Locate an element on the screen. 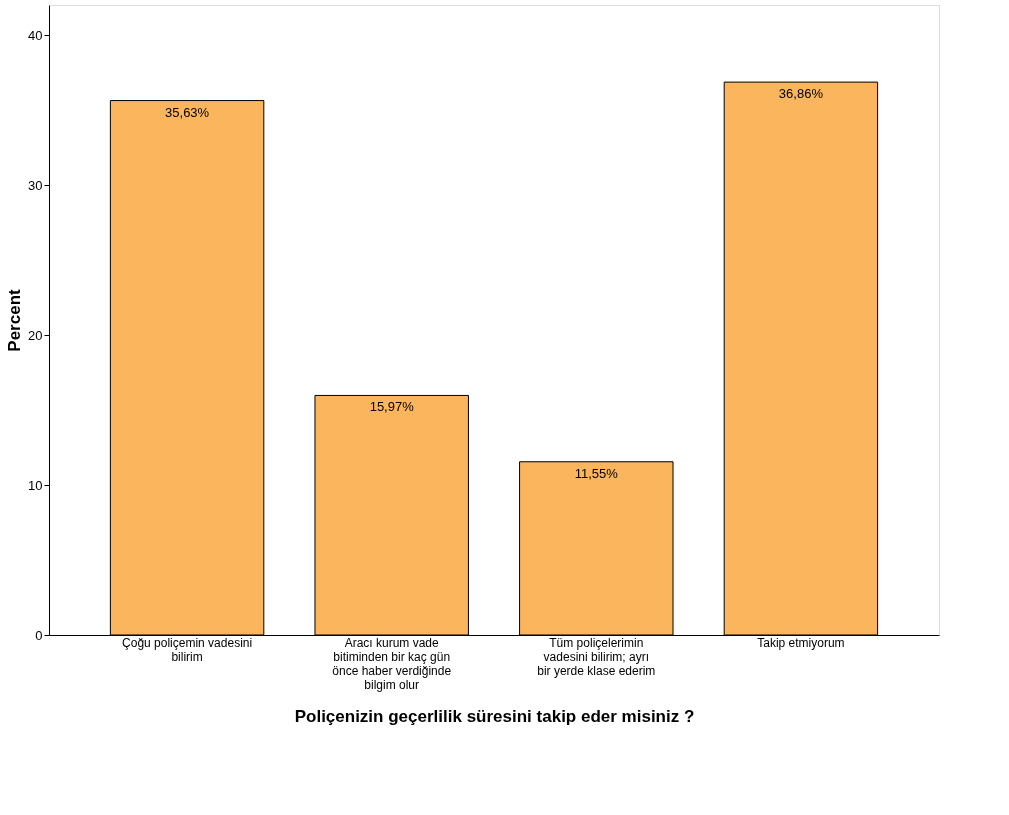 The image size is (1009, 815). y-tick-label: 20 is located at coordinates (35, 335).